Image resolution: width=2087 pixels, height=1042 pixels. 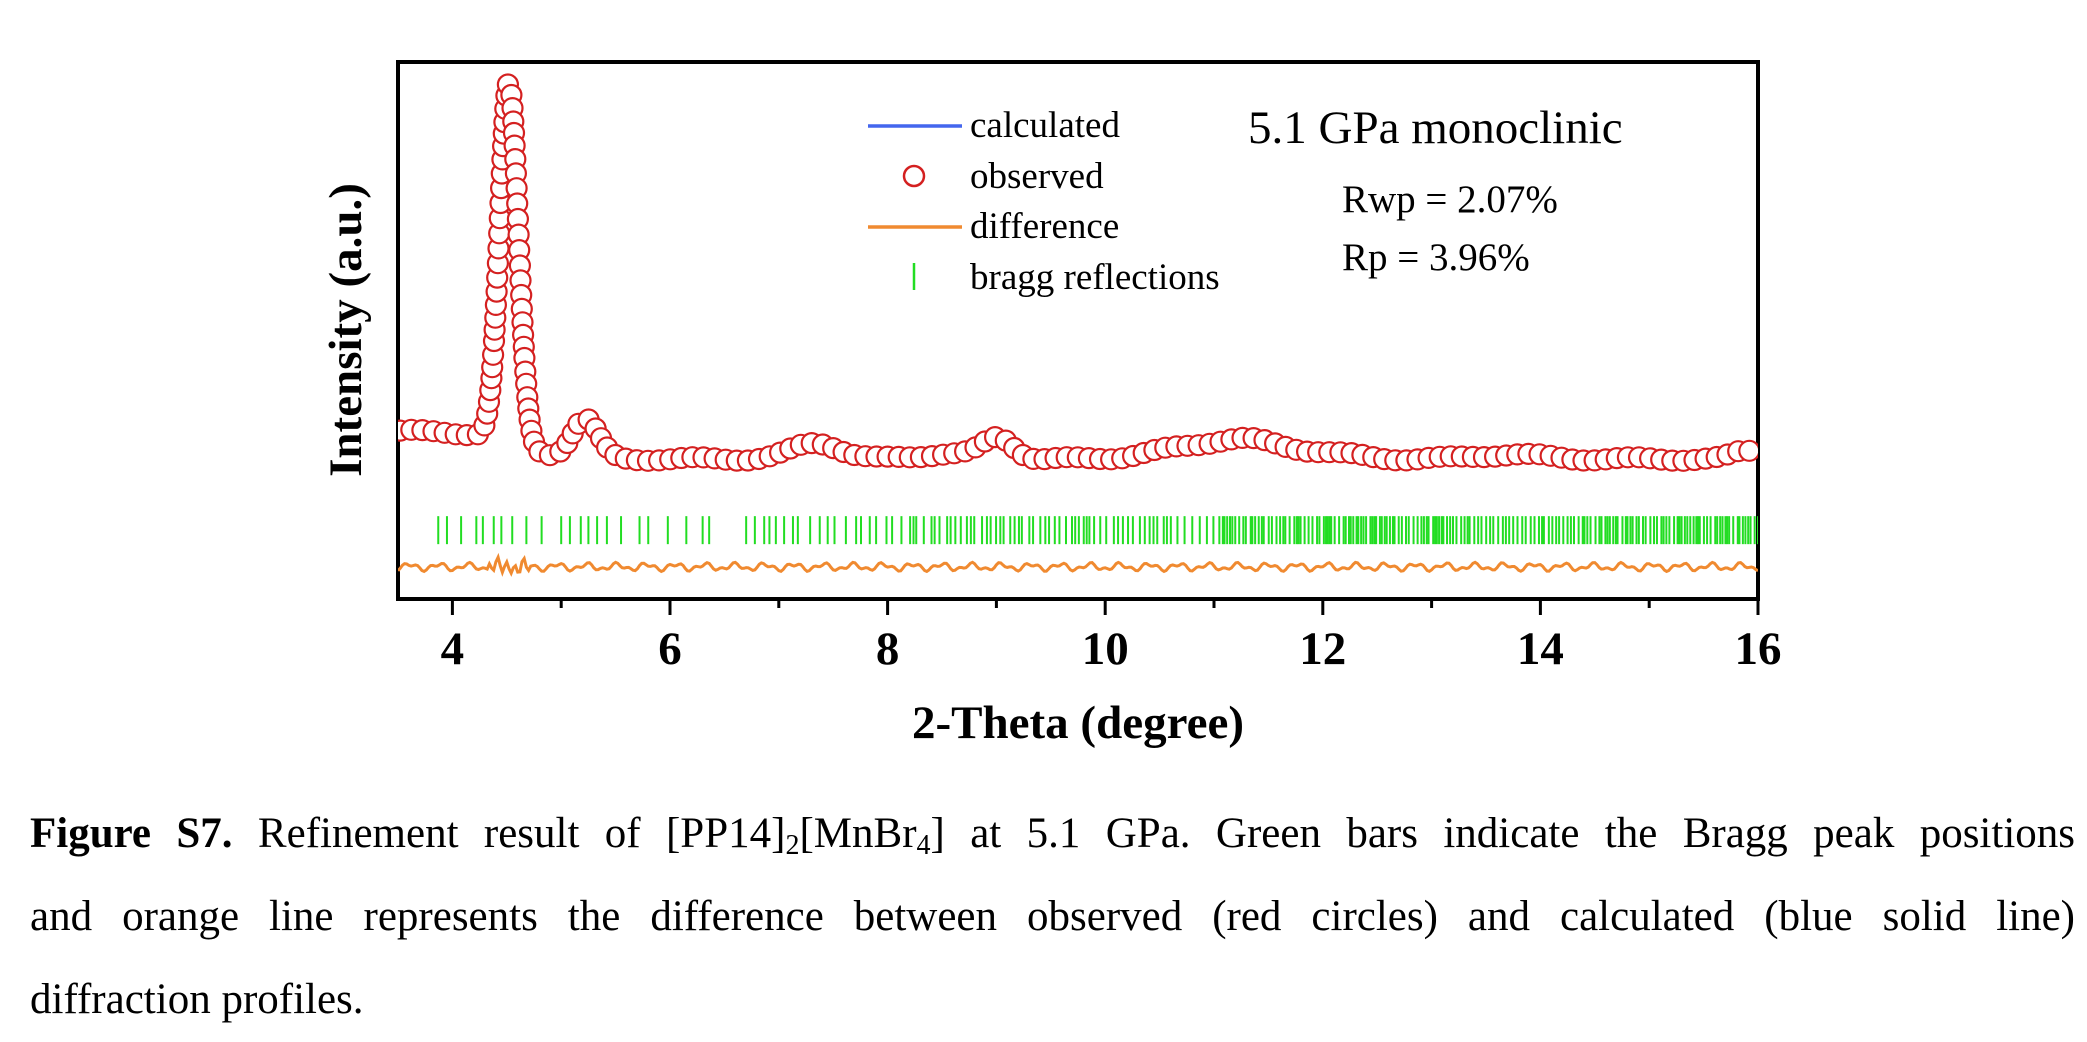 What do you see at coordinates (1450, 199) in the screenshot?
I see `rwp-annotation: Rwp = 2.07%` at bounding box center [1450, 199].